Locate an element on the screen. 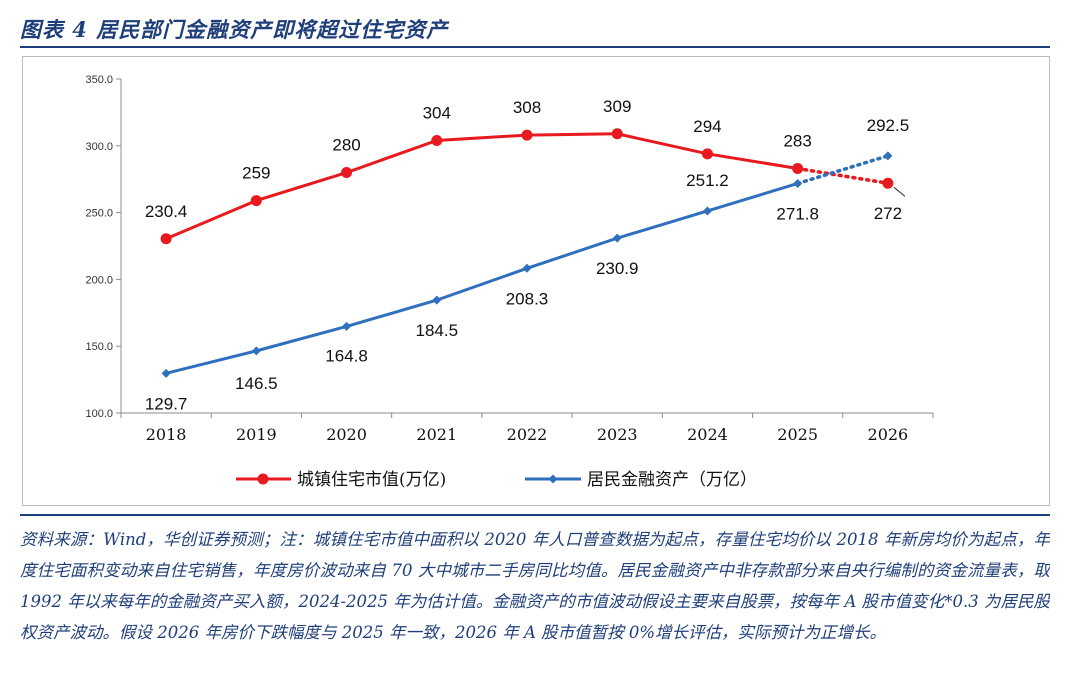  x-tick-label: 2020 is located at coordinates (346, 434).